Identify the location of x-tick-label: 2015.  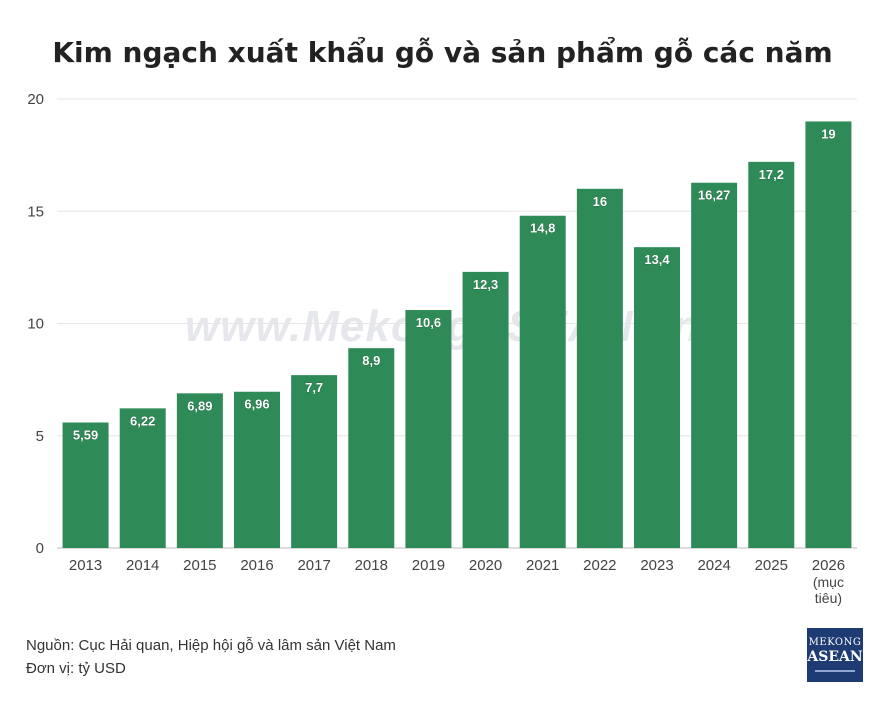
(199, 565).